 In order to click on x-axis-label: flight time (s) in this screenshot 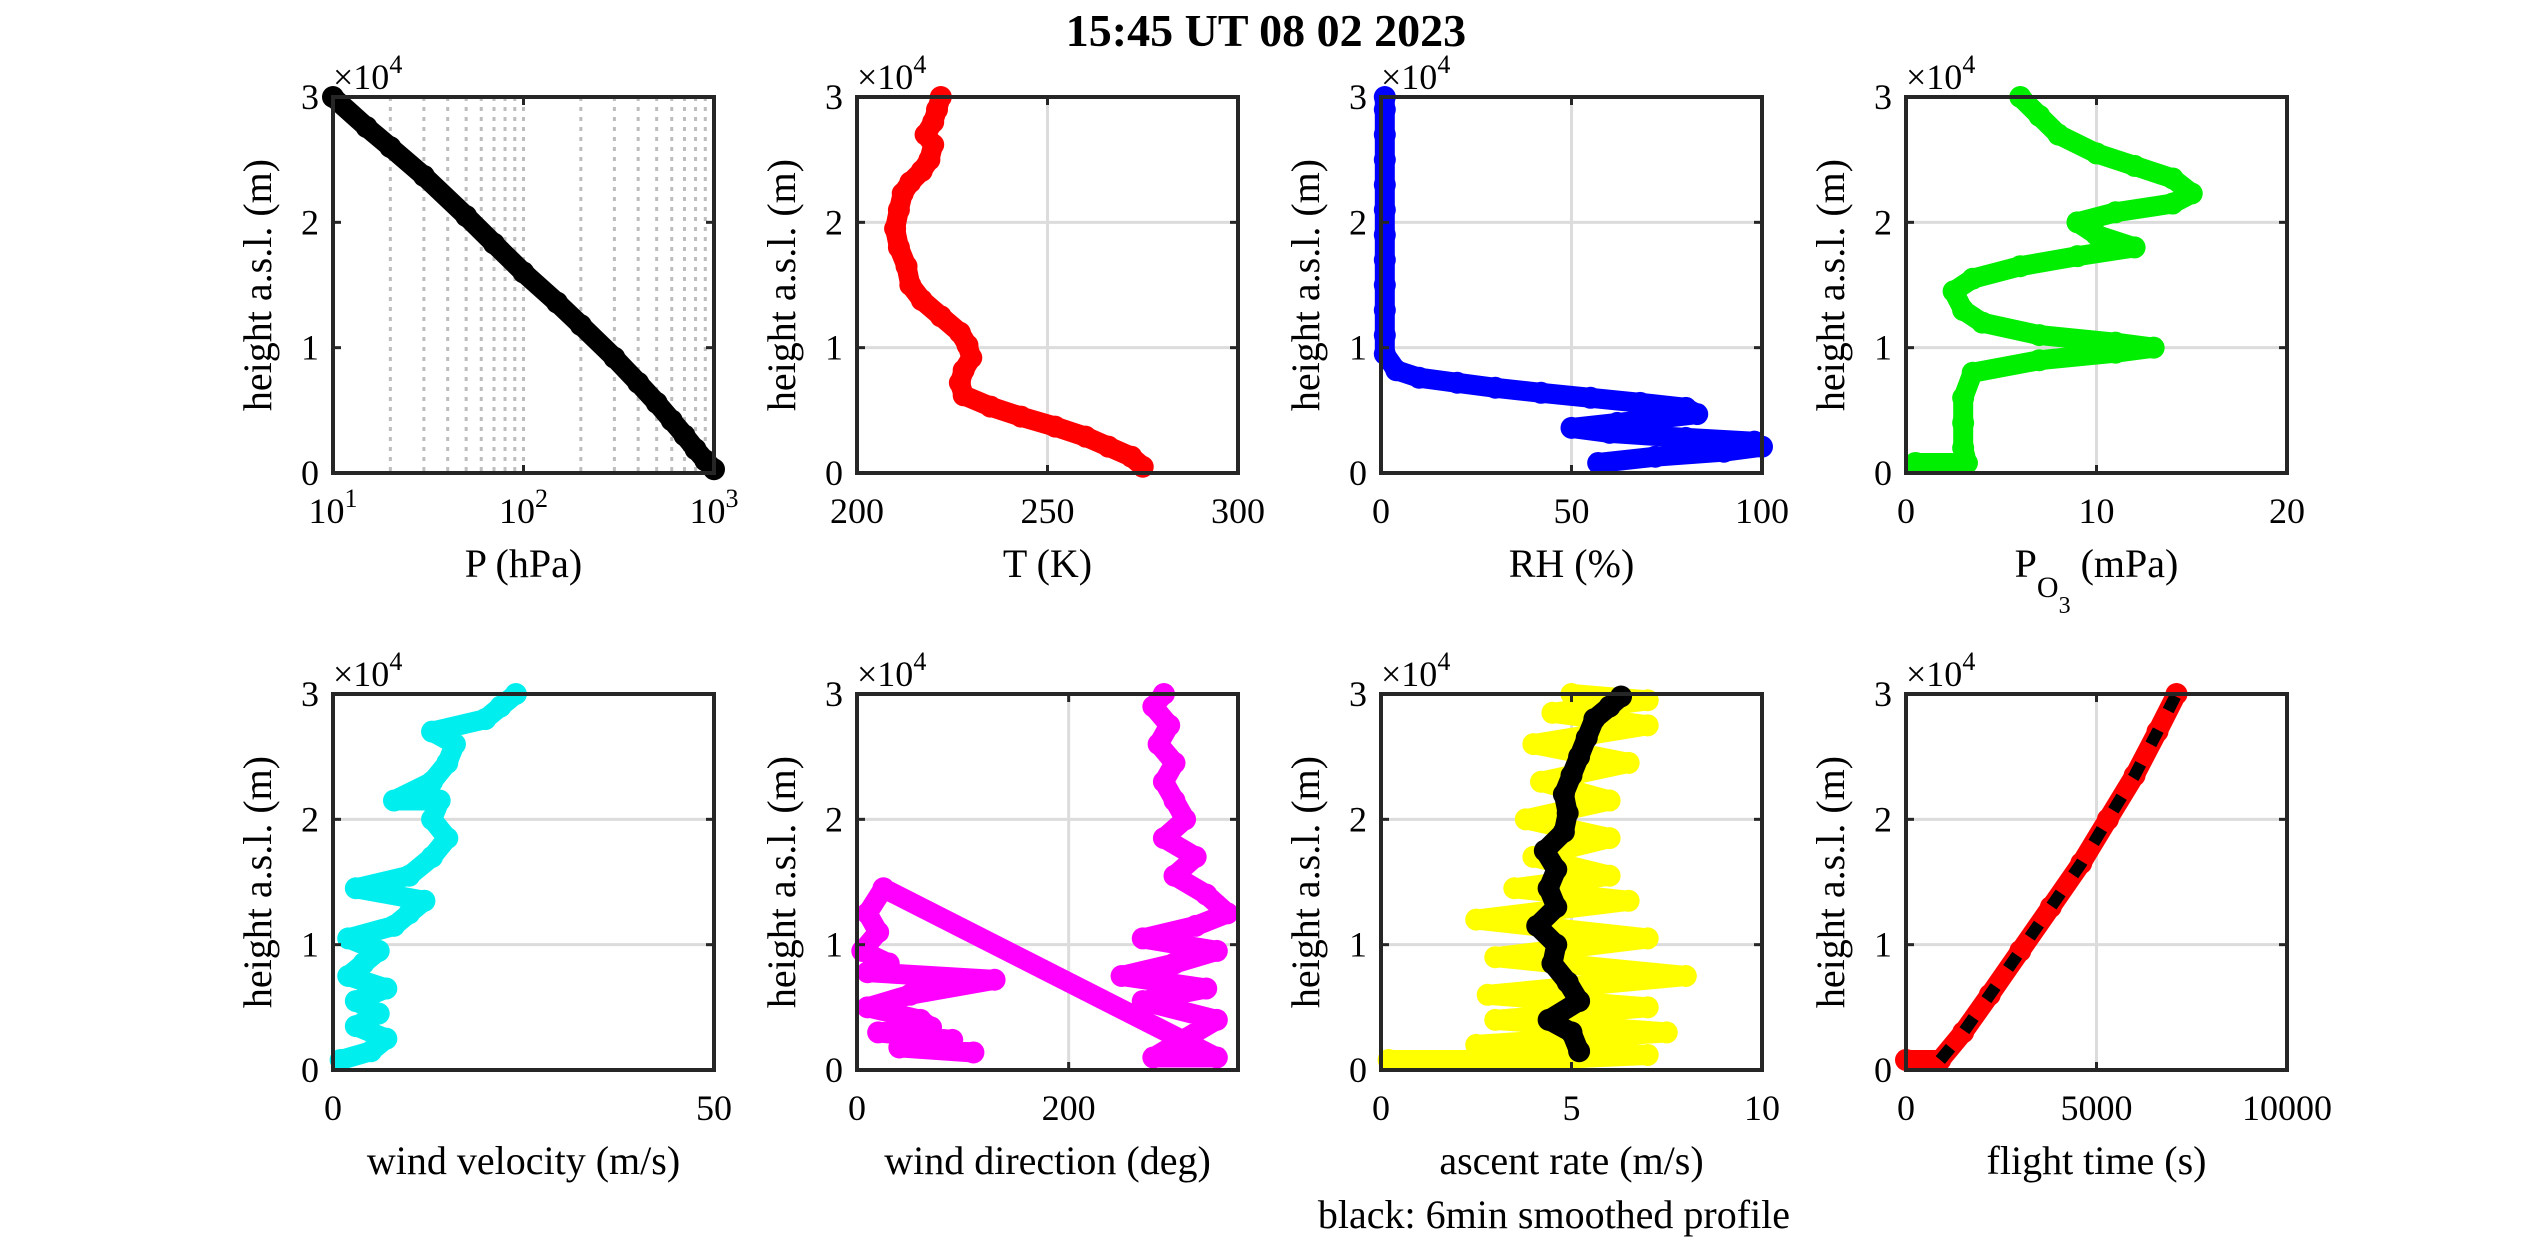, I will do `click(2097, 1160)`.